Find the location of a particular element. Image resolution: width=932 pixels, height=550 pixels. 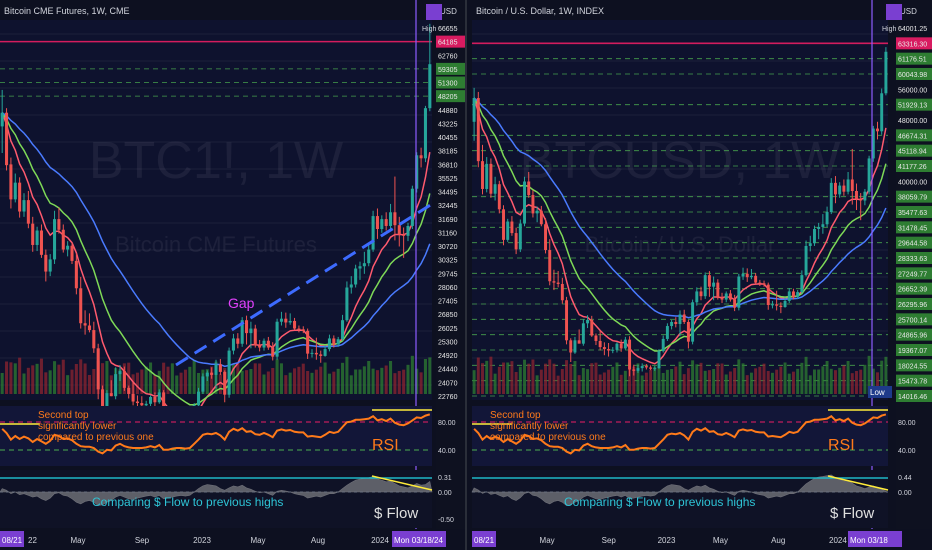

y-tick-label: 38185 is located at coordinates (448, 152).